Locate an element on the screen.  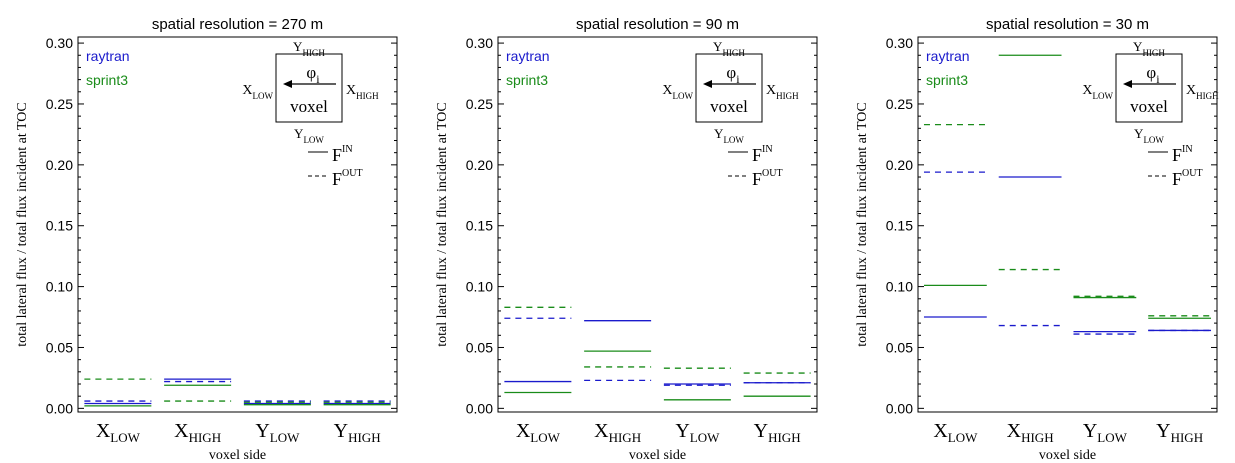
x-tick-label: YLOW is located at coordinates (1105, 432).